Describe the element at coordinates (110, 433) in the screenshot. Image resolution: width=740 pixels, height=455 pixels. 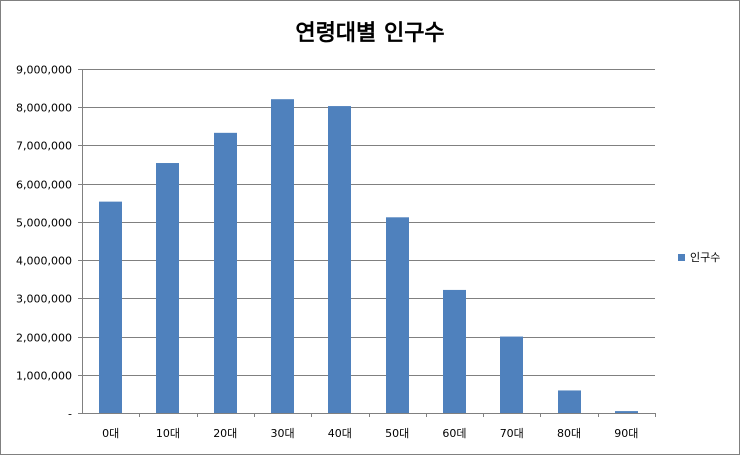
I see `x-tick-label: 0대` at that location.